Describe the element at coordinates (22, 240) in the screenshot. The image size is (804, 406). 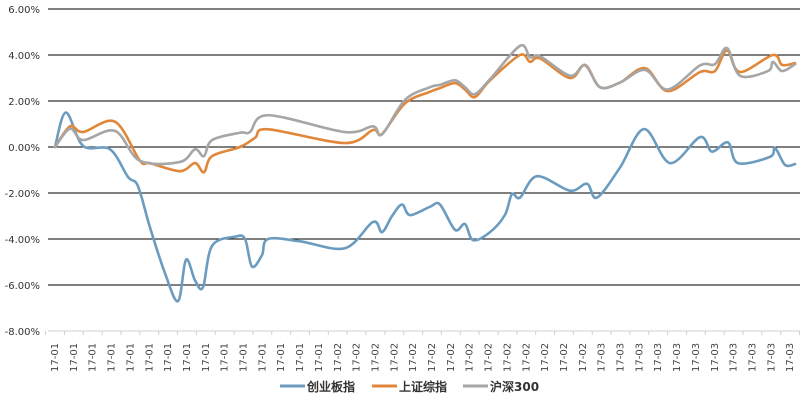
I see `y-tick-label: -4.00%` at that location.